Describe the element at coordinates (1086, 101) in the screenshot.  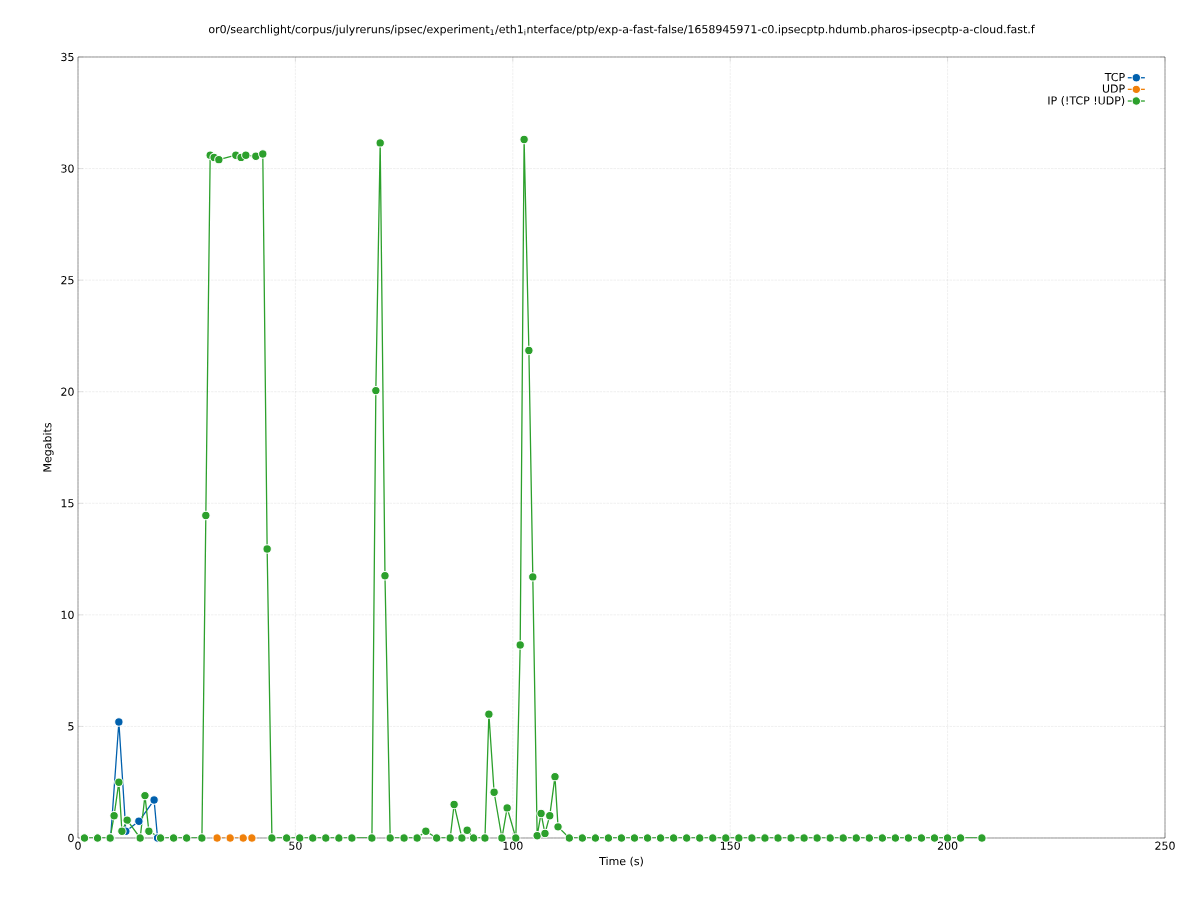
I see `legend-label: IP (!TCP !UDP)` at that location.